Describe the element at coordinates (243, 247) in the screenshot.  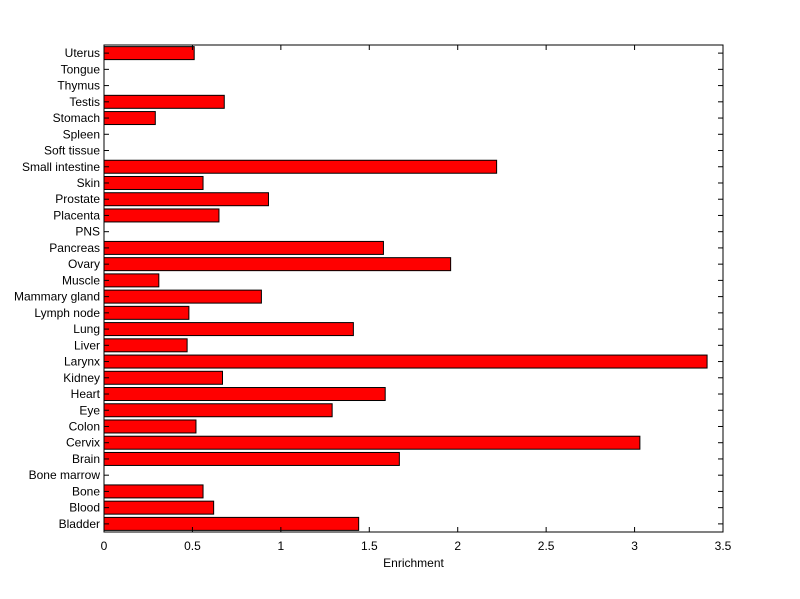
I see `bar-pancreas` at that location.